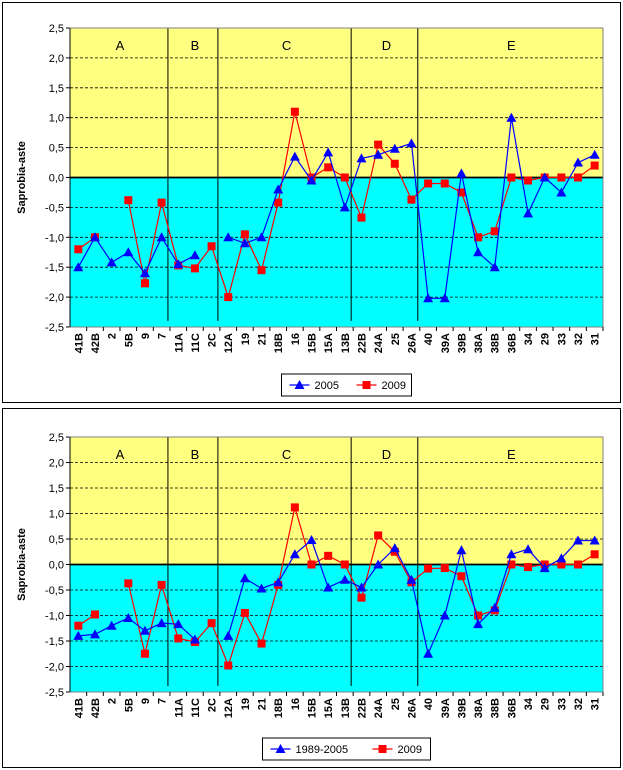 The height and width of the screenshot is (770, 623). What do you see at coordinates (462, 708) in the screenshot?
I see `x-tick-label: 39B` at bounding box center [462, 708].